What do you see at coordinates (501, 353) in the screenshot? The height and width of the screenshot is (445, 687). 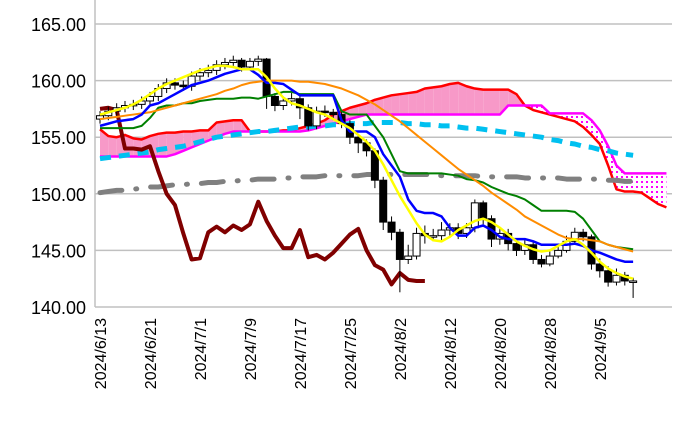 I see `x-tick-label: 2024/8/20` at bounding box center [501, 353].